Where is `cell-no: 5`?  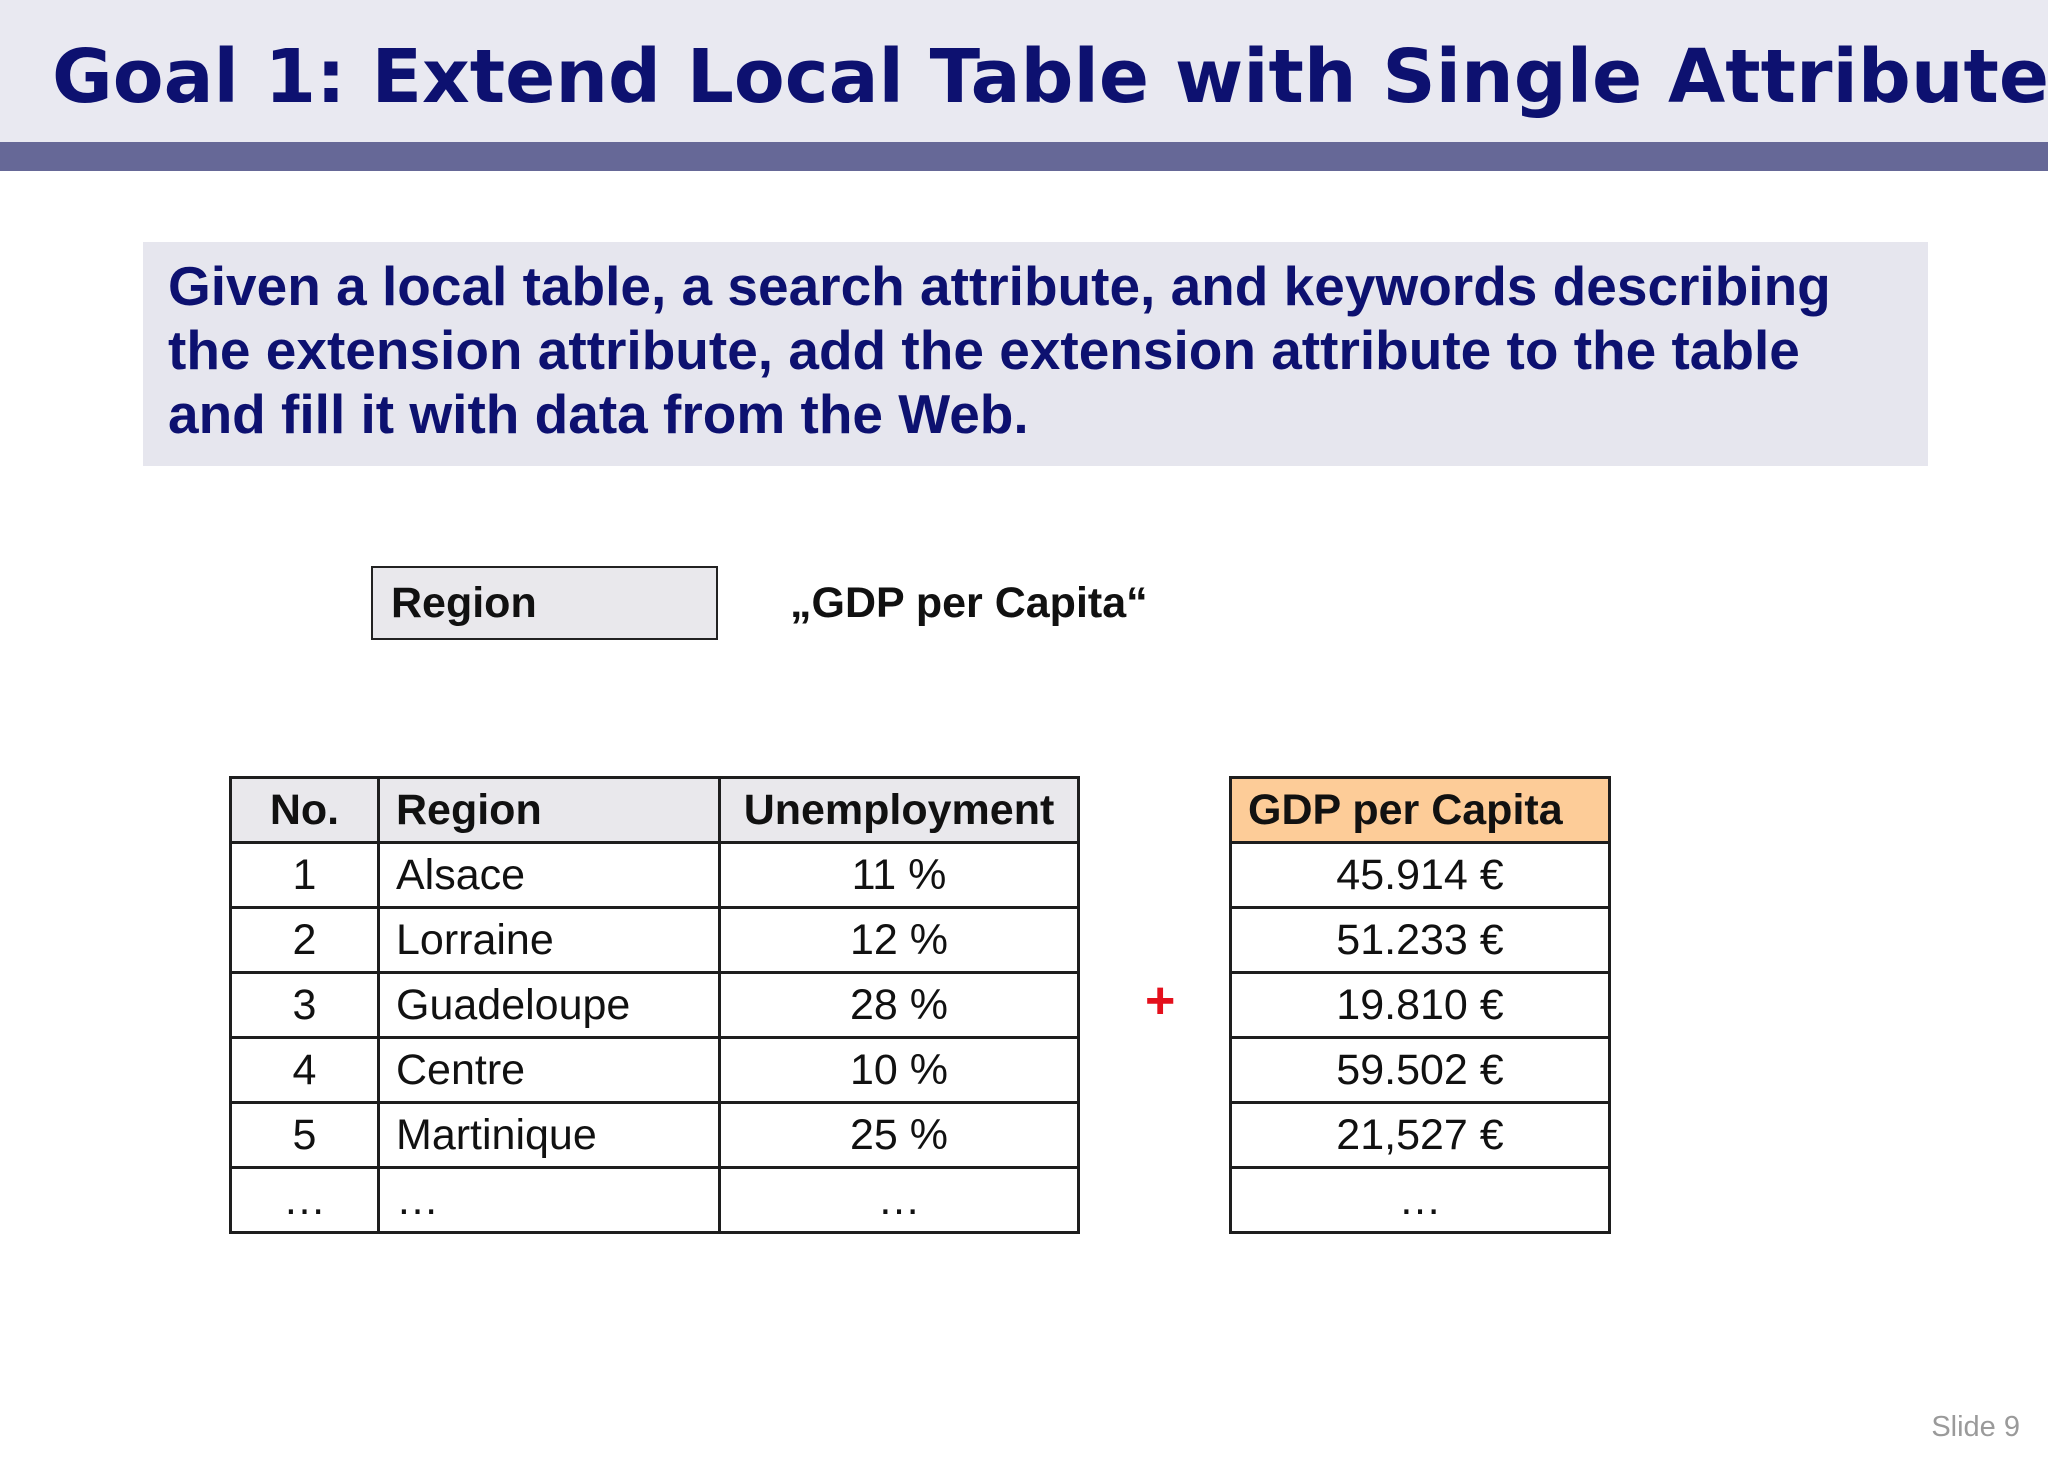
cell-no: 5 is located at coordinates (304, 1135).